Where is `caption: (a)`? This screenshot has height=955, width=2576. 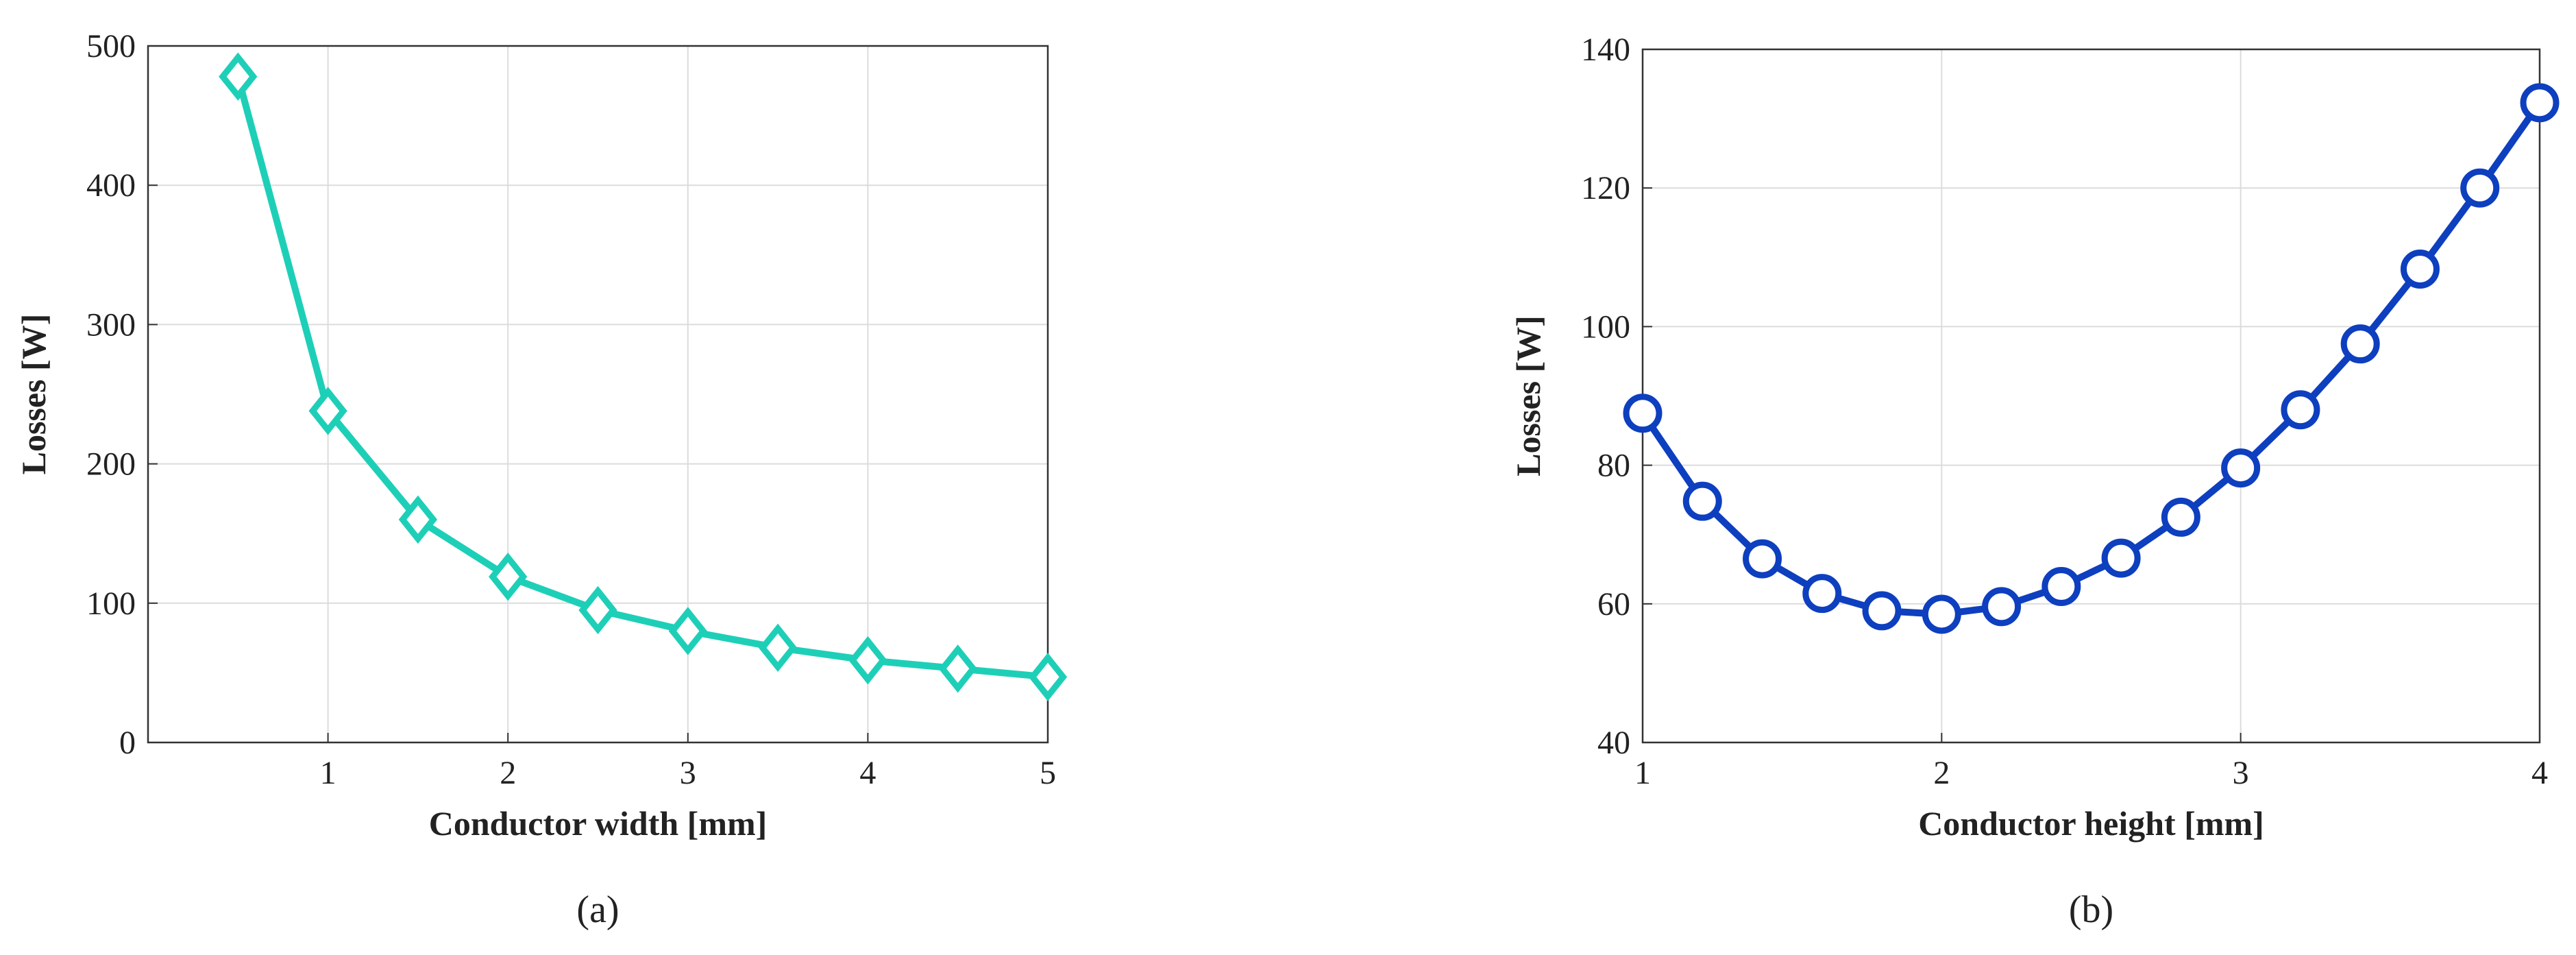 caption: (a) is located at coordinates (598, 909).